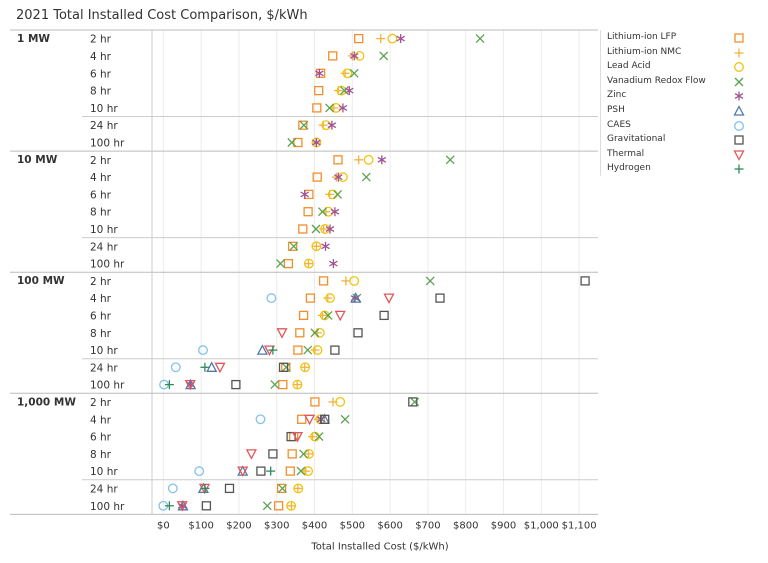 Image resolution: width=768 pixels, height=563 pixels. What do you see at coordinates (163, 525) in the screenshot?
I see `x-tick-label: $0` at bounding box center [163, 525].